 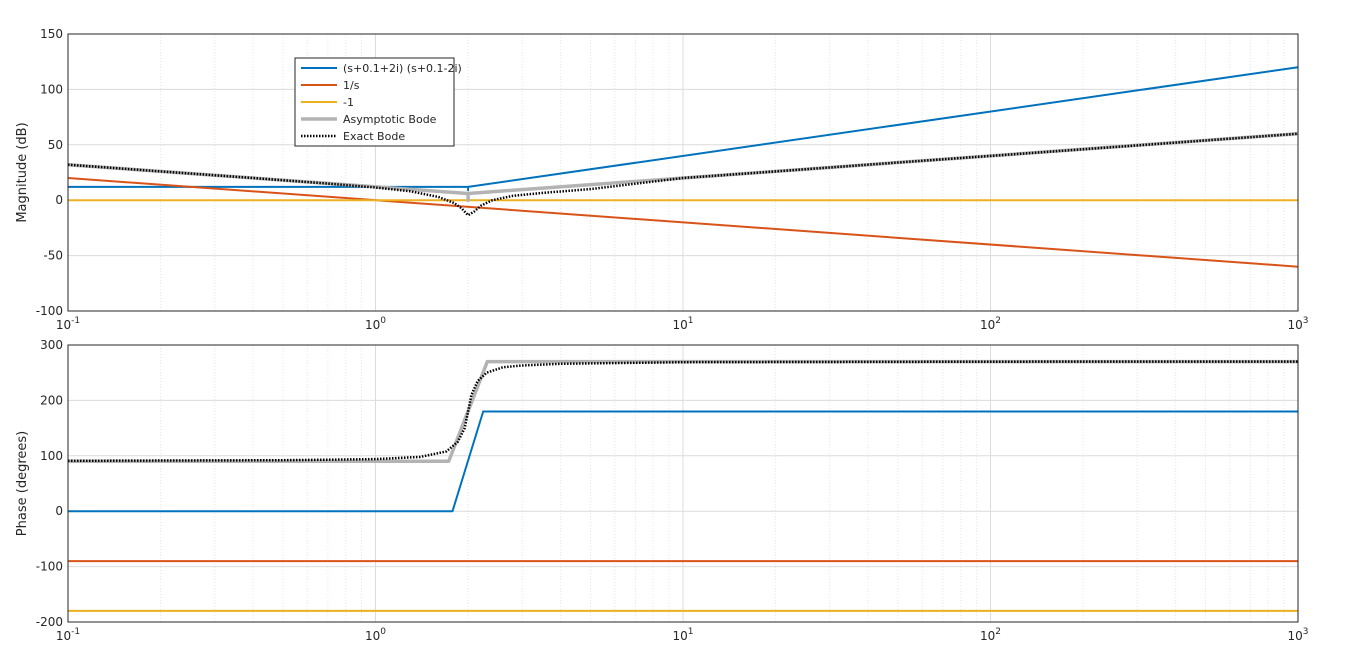 I want to click on y-tick-label: 300, so click(x=51, y=345).